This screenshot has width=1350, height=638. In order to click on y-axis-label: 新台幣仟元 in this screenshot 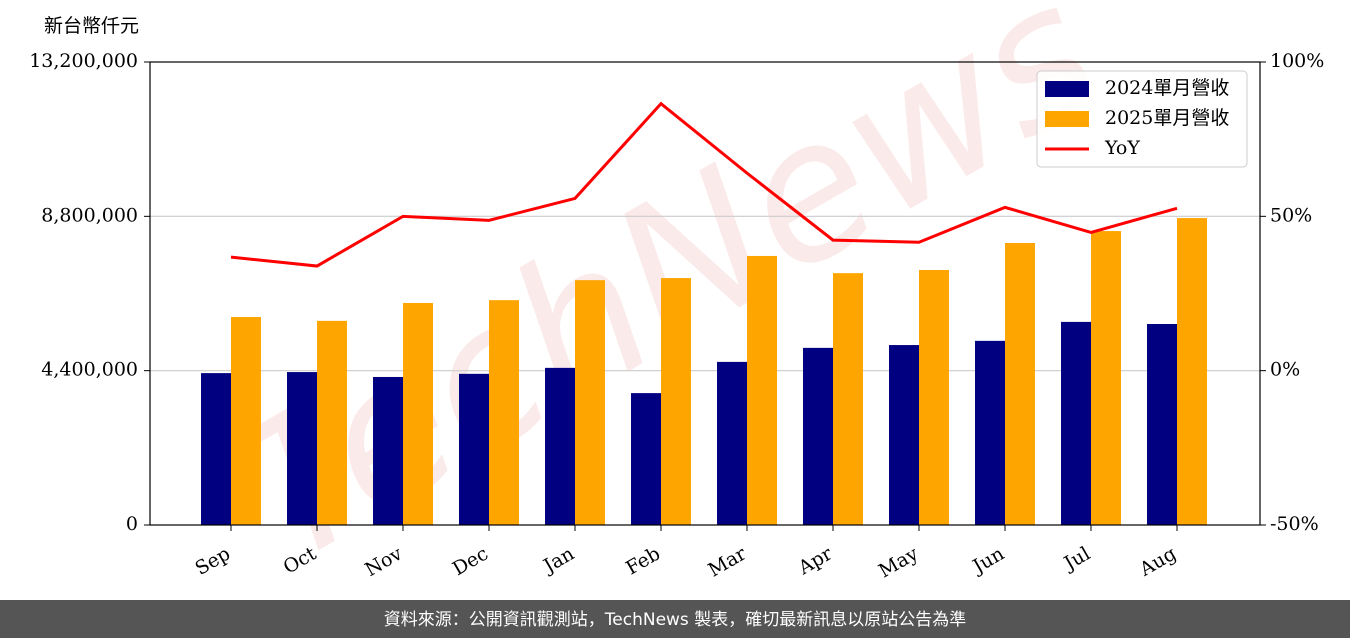, I will do `click(91, 26)`.